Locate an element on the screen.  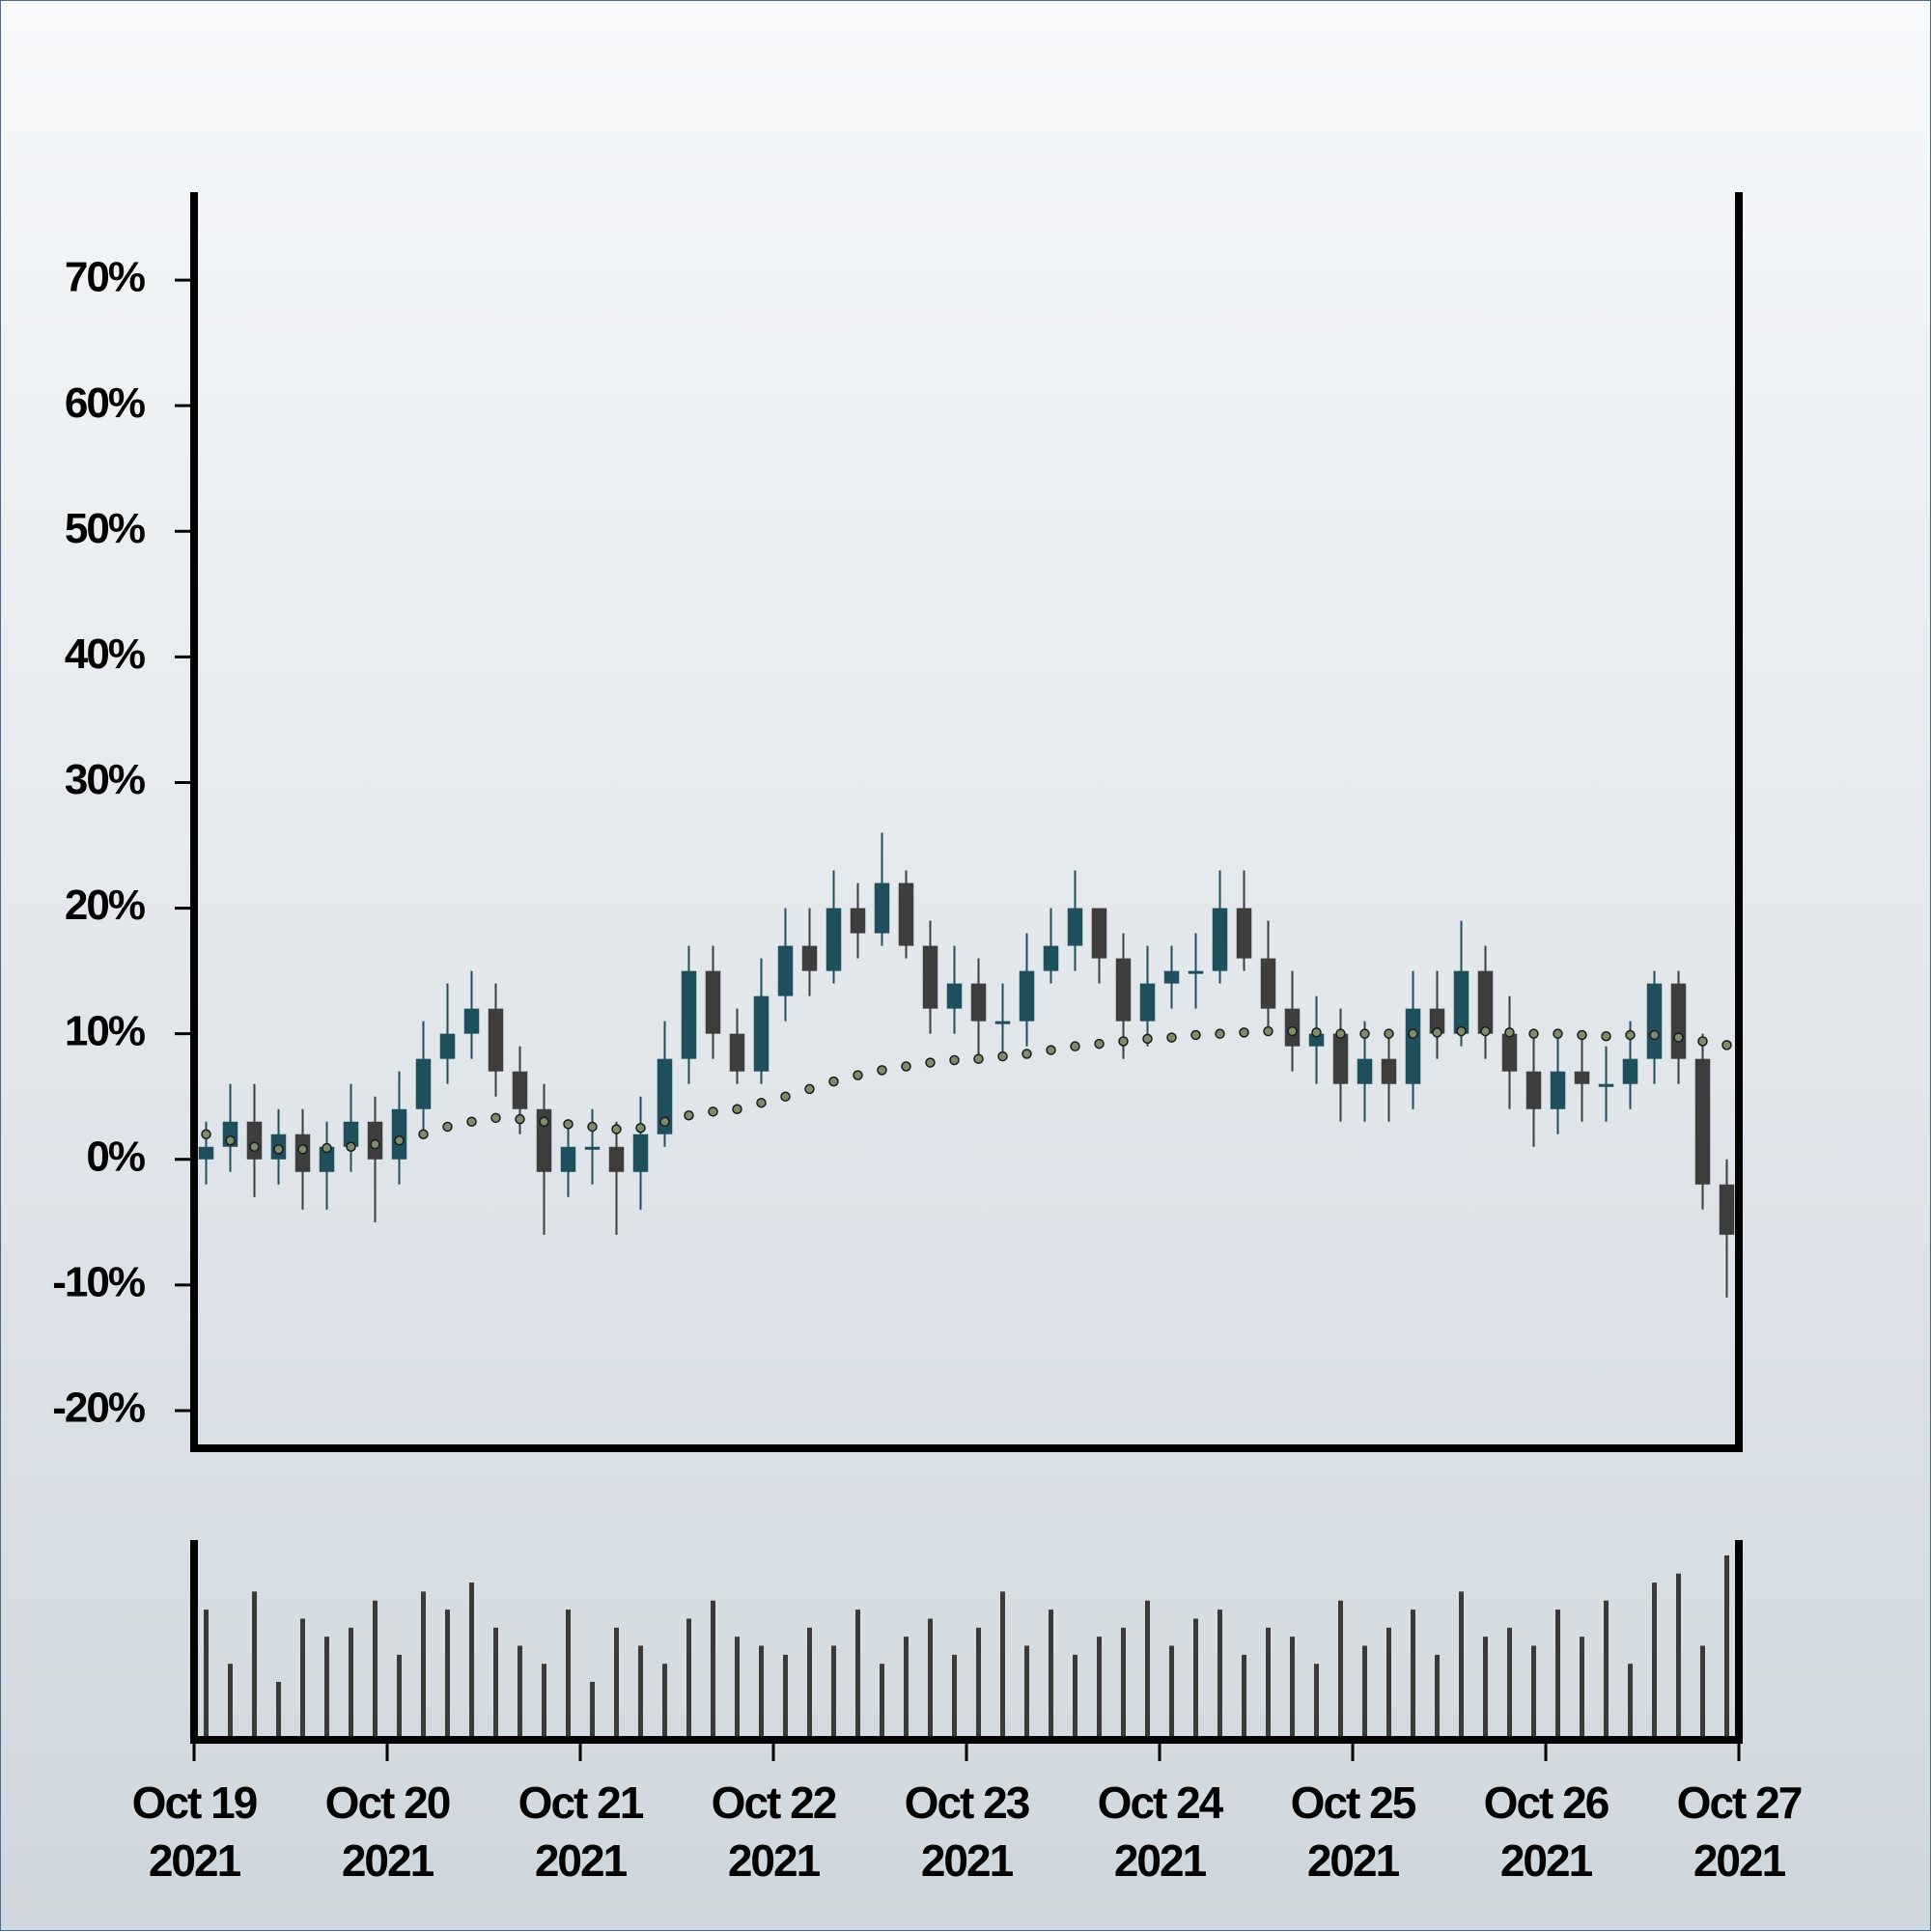
y-tick-label: 50% is located at coordinates (105, 528).